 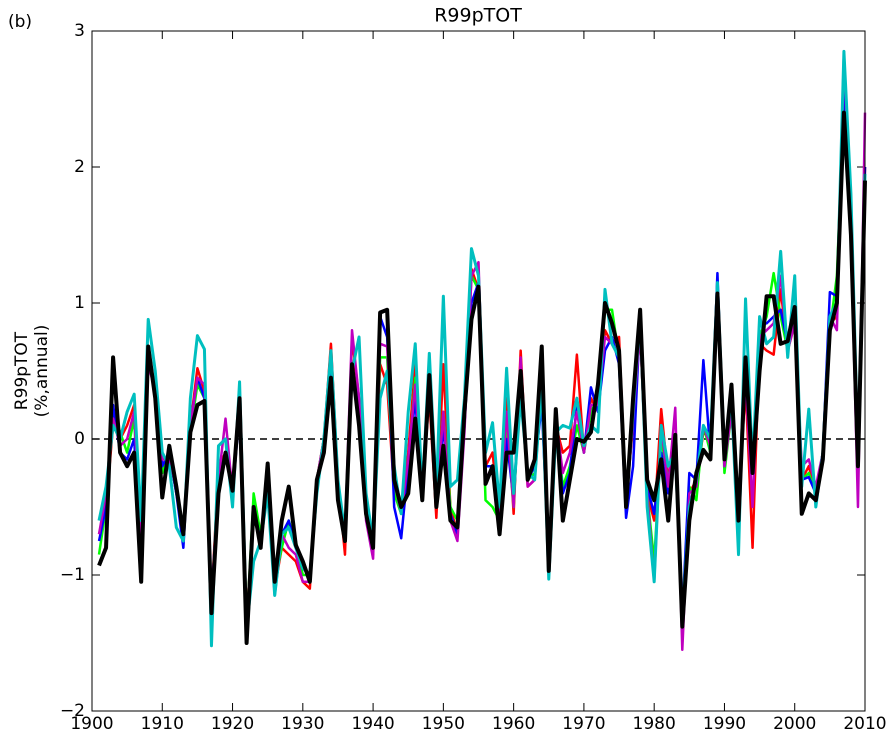 I want to click on x-tick-label: 1920, so click(x=232, y=724).